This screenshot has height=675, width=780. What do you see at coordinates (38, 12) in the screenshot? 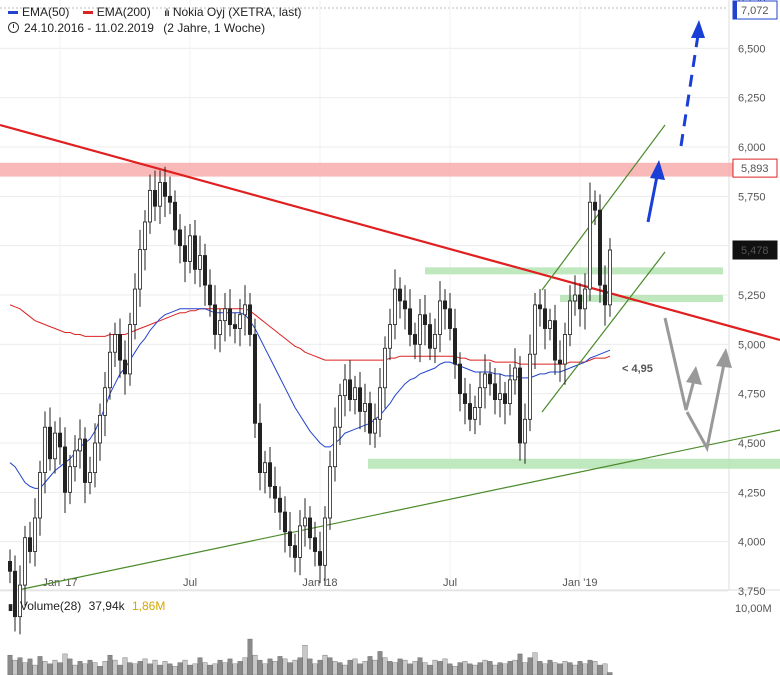
I see `legend-ema50: EMA(50)` at bounding box center [38, 12].